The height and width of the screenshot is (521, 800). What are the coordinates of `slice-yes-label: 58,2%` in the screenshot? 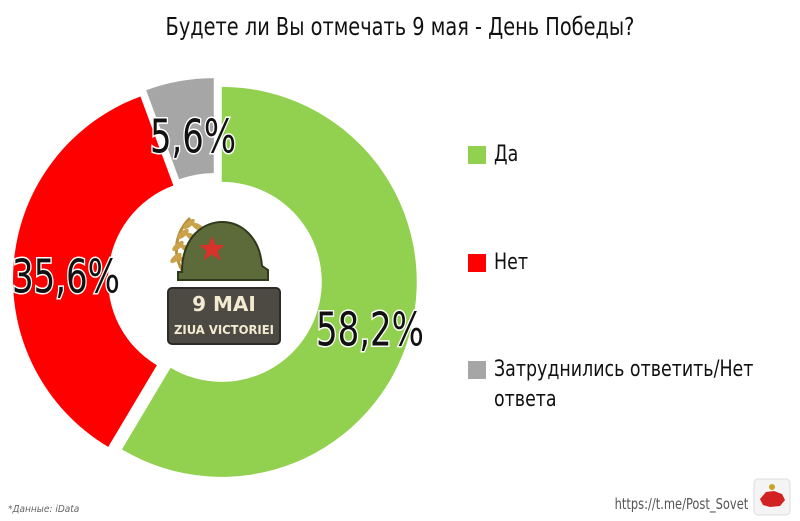 It's located at (370, 330).